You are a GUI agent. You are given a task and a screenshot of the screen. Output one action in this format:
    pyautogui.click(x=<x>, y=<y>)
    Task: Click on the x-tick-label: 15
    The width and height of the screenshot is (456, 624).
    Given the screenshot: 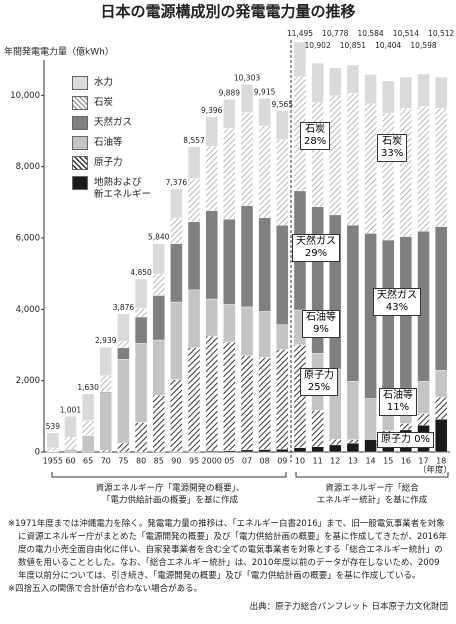 What is the action you would take?
    pyautogui.click(x=388, y=461)
    